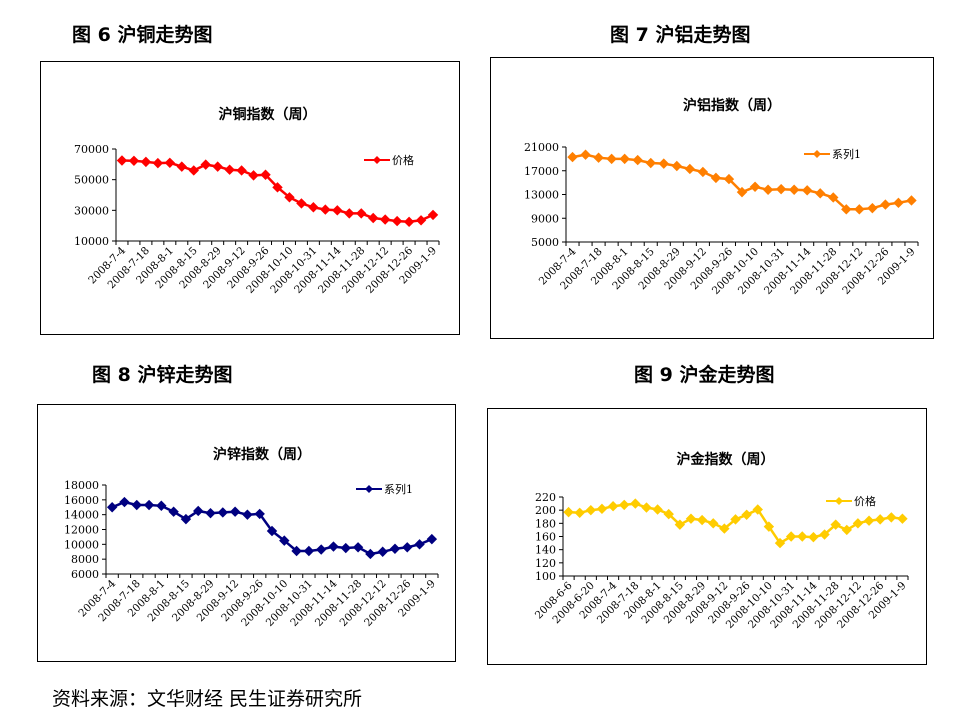 The image size is (962, 725). I want to click on y-tick-label: 30000, so click(91, 210).